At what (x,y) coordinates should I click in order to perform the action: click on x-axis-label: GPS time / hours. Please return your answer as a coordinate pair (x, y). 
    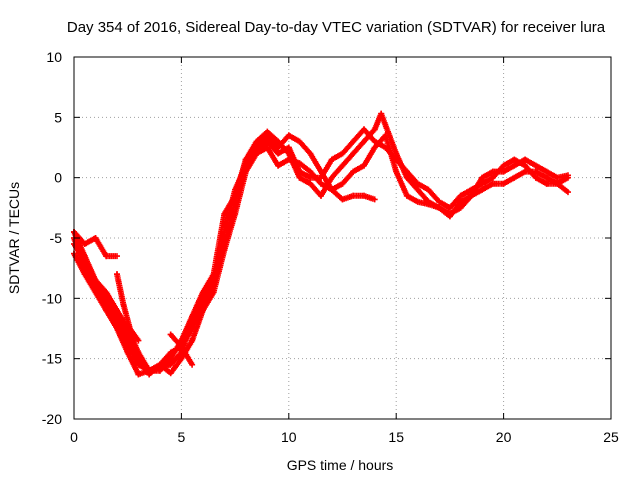
    Looking at the image, I should click on (340, 465).